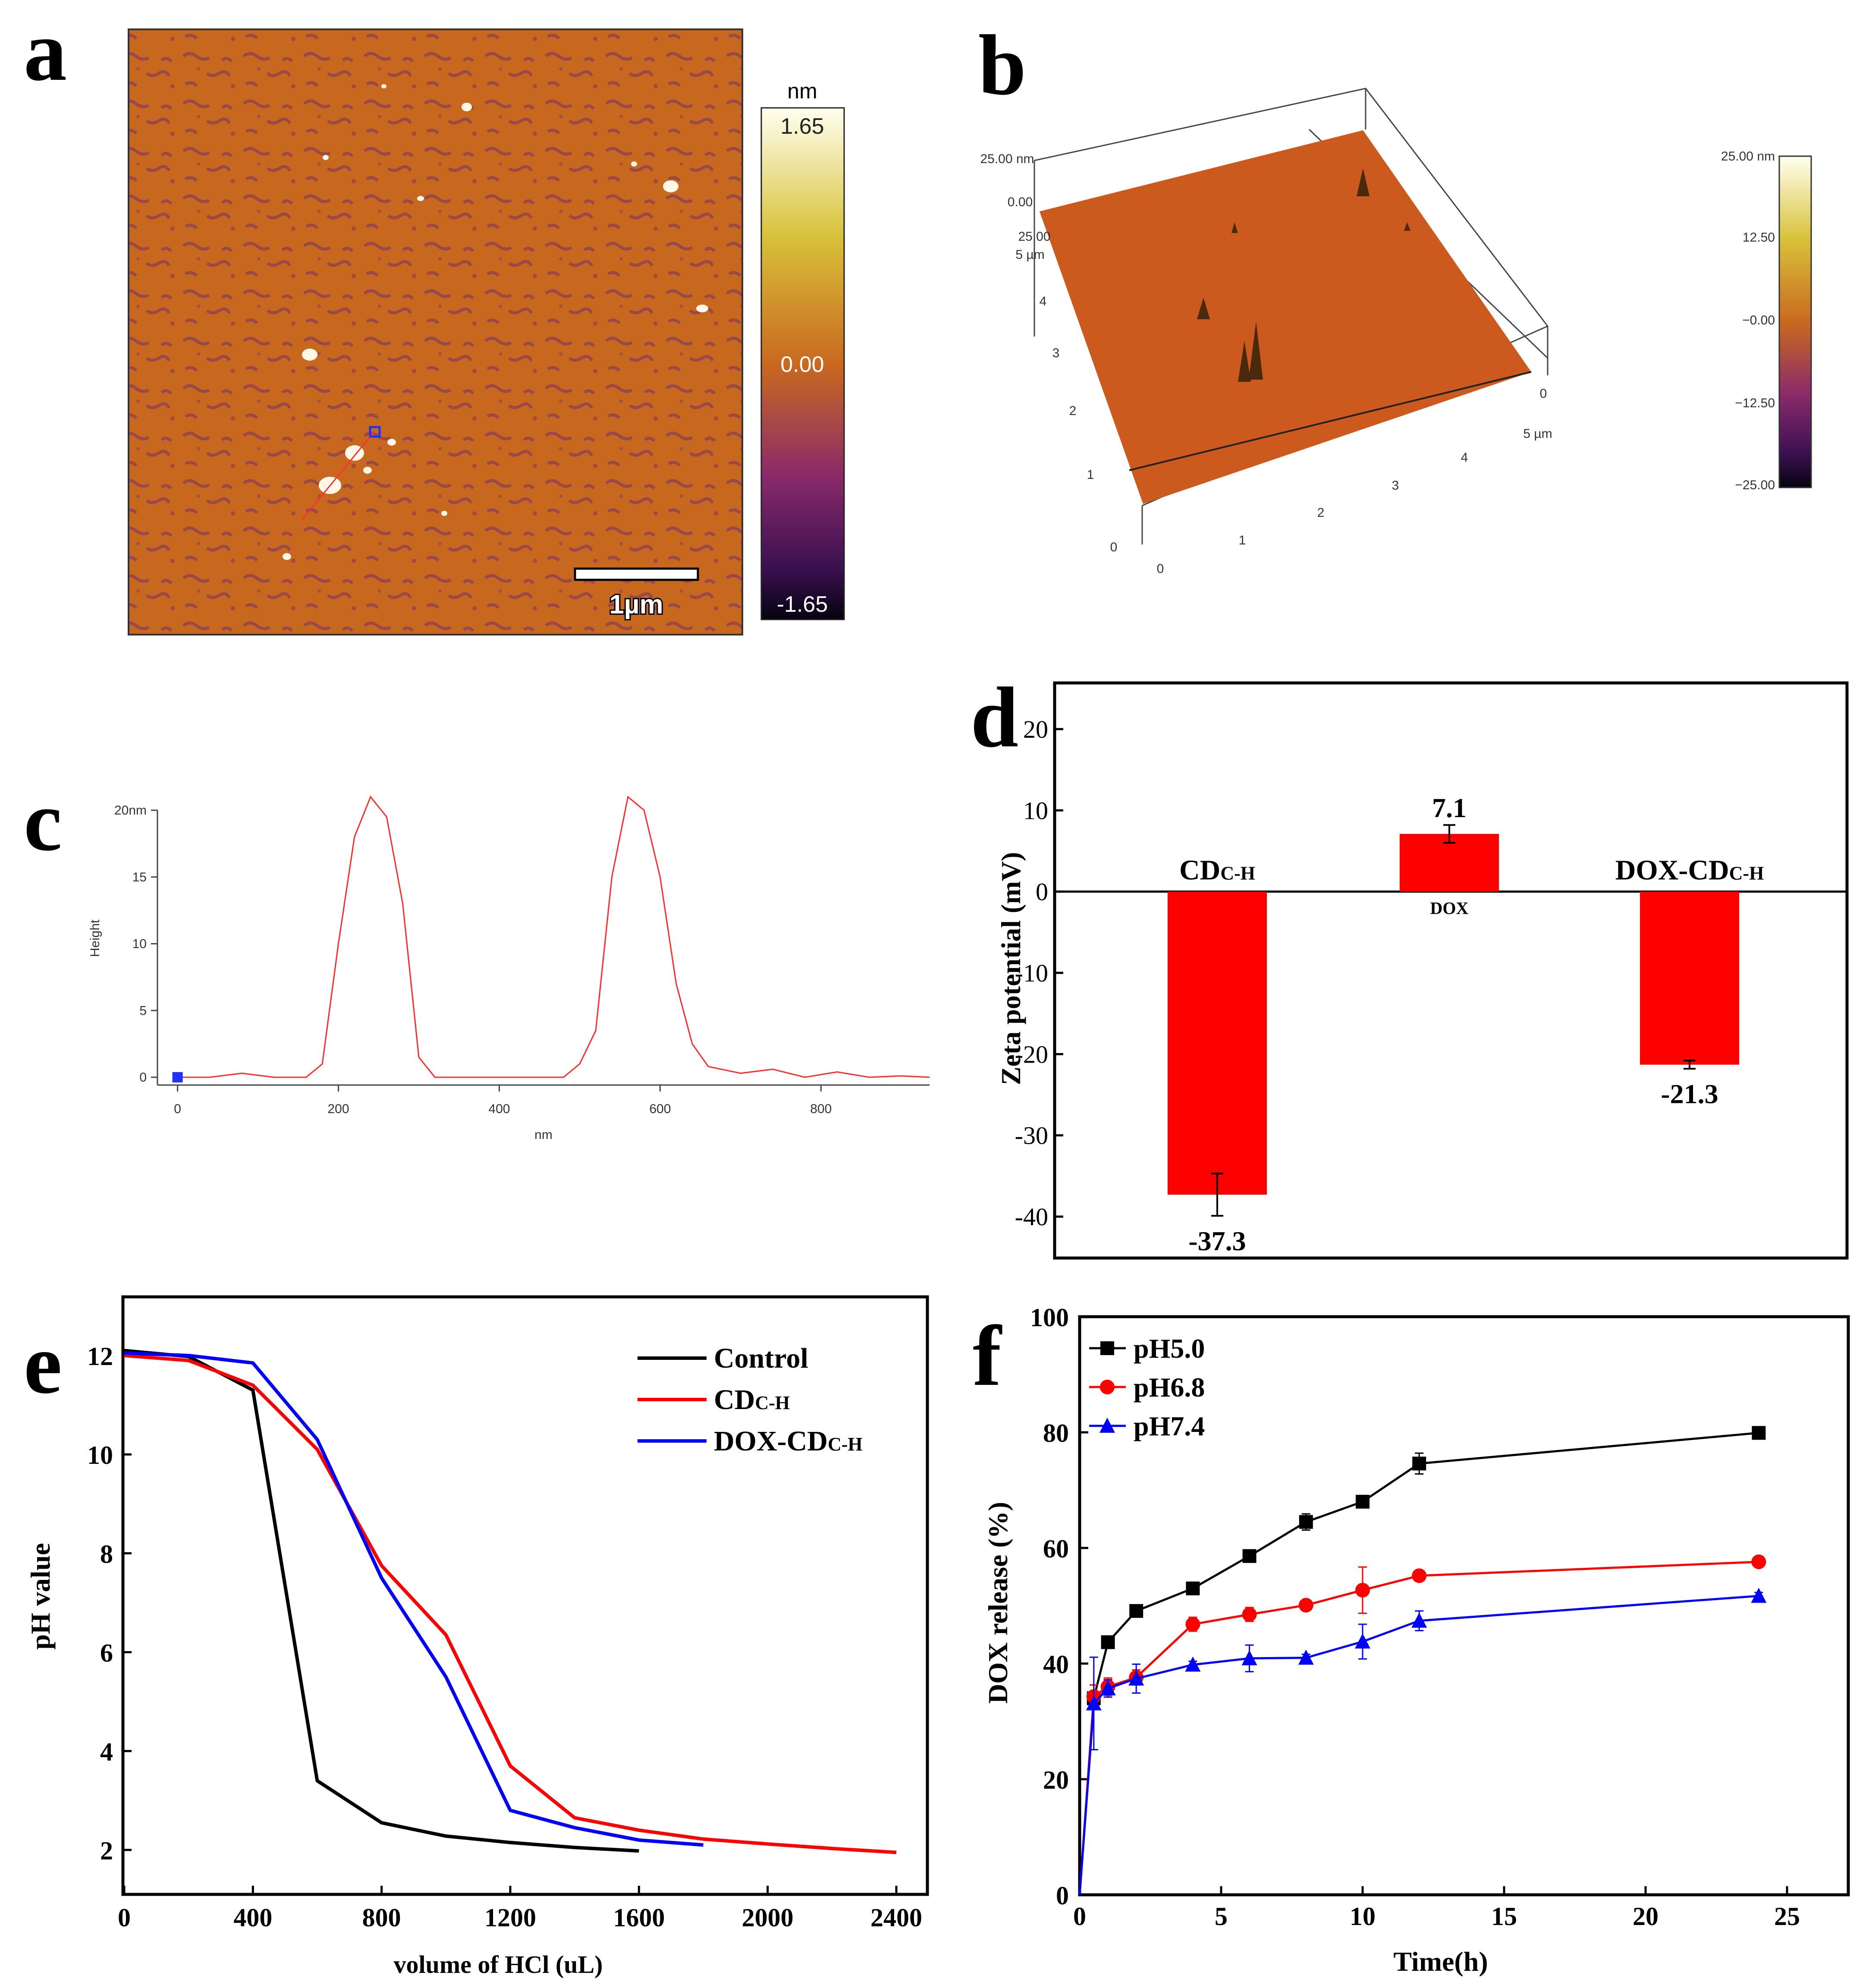 The width and height of the screenshot is (1869, 1988). What do you see at coordinates (1222, 1917) in the screenshot?
I see `f-x-tick-label: 5` at bounding box center [1222, 1917].